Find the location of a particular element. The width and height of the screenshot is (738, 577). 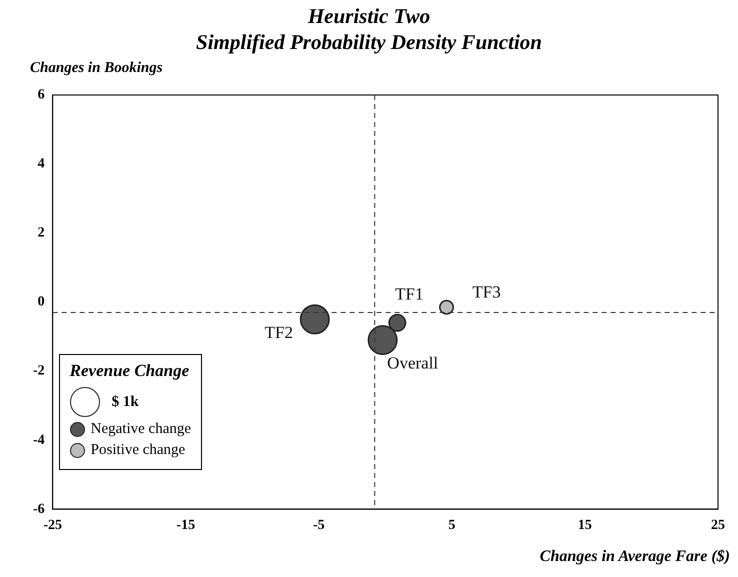

y-tick-label: 2 is located at coordinates (41, 233).